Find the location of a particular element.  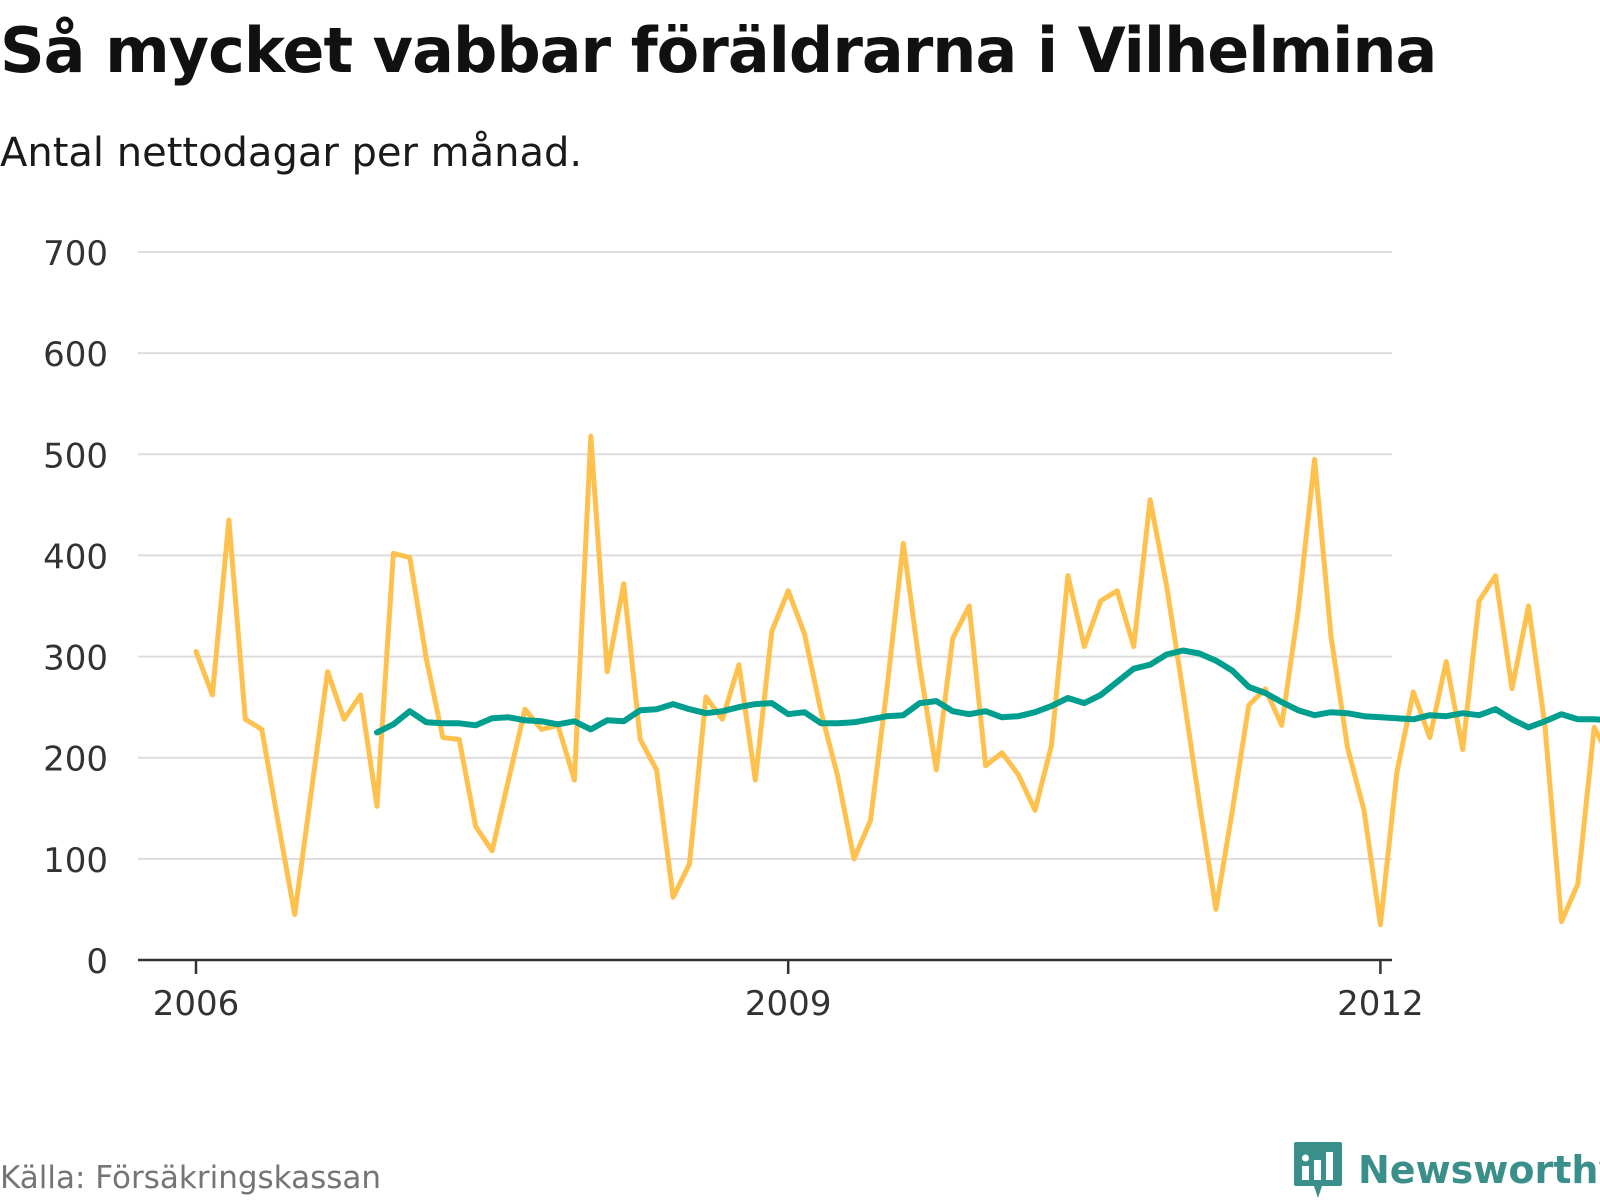

y-tick-label: 100 is located at coordinates (75, 861).